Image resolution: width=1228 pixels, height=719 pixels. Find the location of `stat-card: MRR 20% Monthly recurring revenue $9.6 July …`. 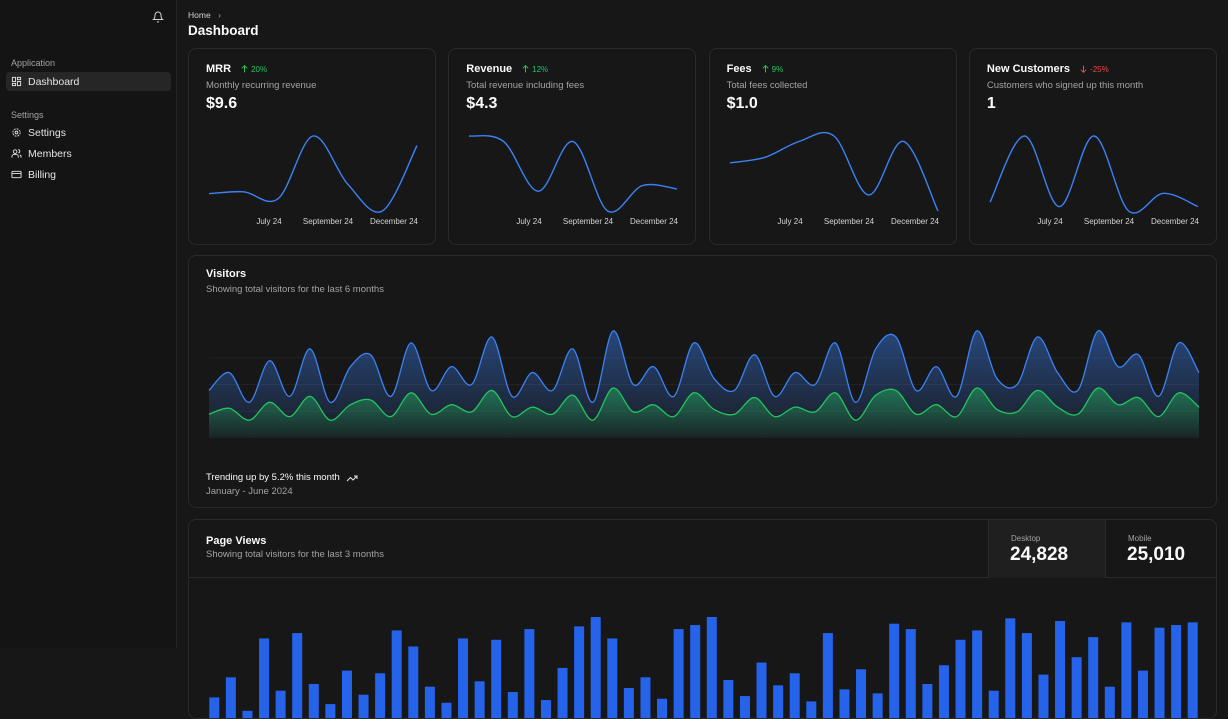

stat-card: MRR 20% Monthly recurring revenue $9.6 July … is located at coordinates (312, 146).